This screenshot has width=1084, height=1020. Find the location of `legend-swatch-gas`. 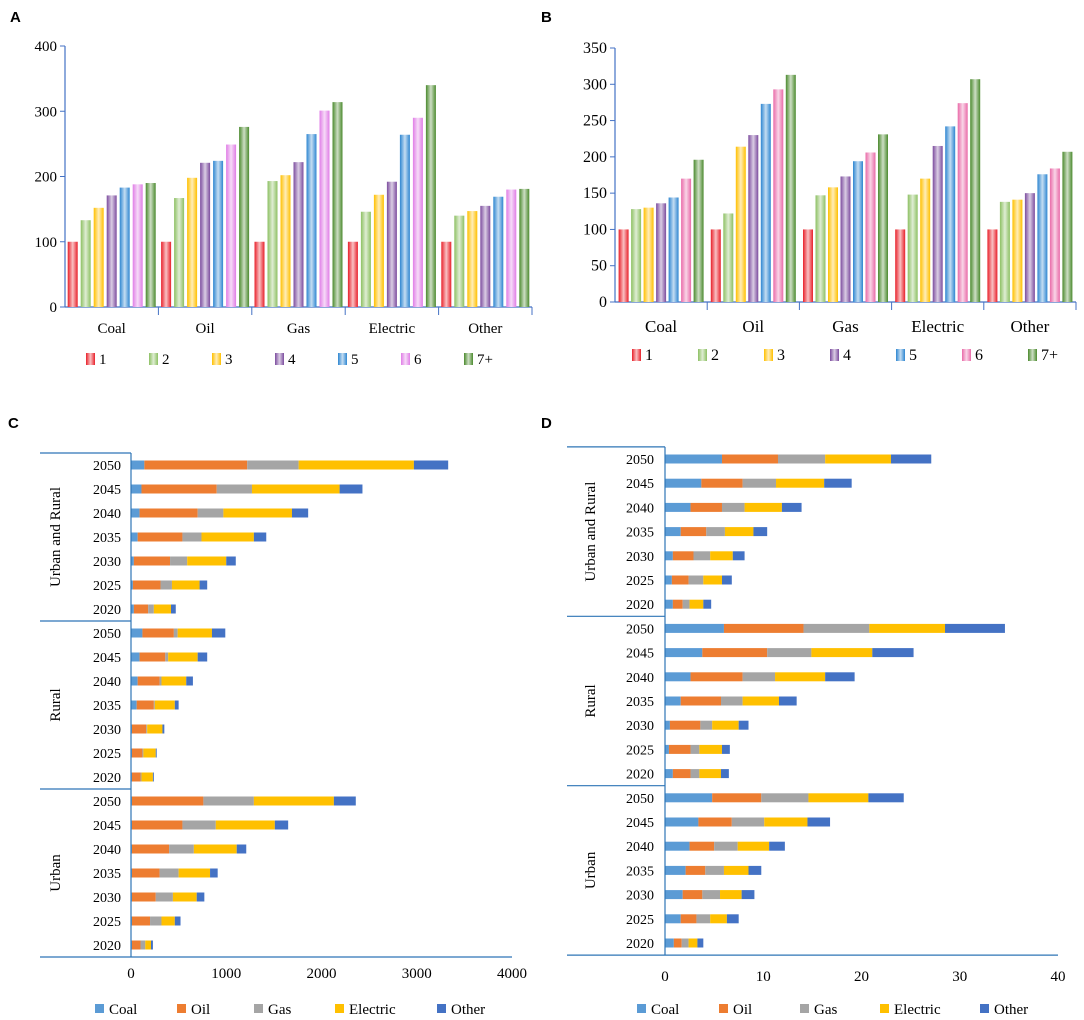

legend-swatch-gas is located at coordinates (804, 1008).